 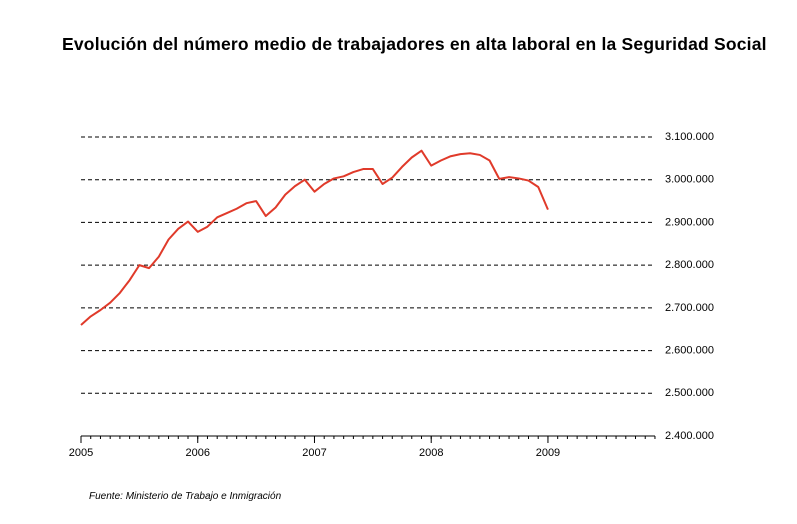 I want to click on y-tick-label: 2.800.000, so click(x=689, y=265).